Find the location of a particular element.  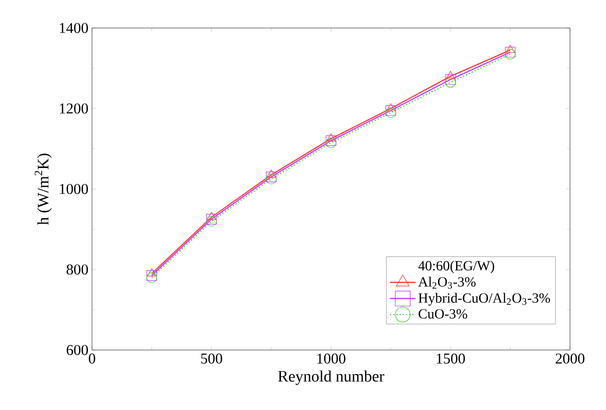

legend-title: 40:60(EG/W) is located at coordinates (456, 267).